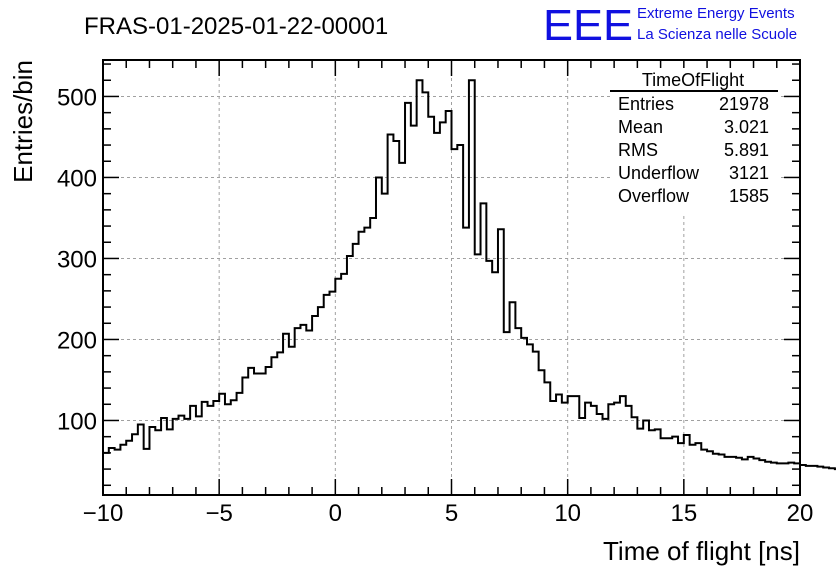 Image resolution: width=836 pixels, height=572 pixels. Describe the element at coordinates (717, 34) in the screenshot. I see `logo-line-2: La Scienza nelle Scuole` at that location.